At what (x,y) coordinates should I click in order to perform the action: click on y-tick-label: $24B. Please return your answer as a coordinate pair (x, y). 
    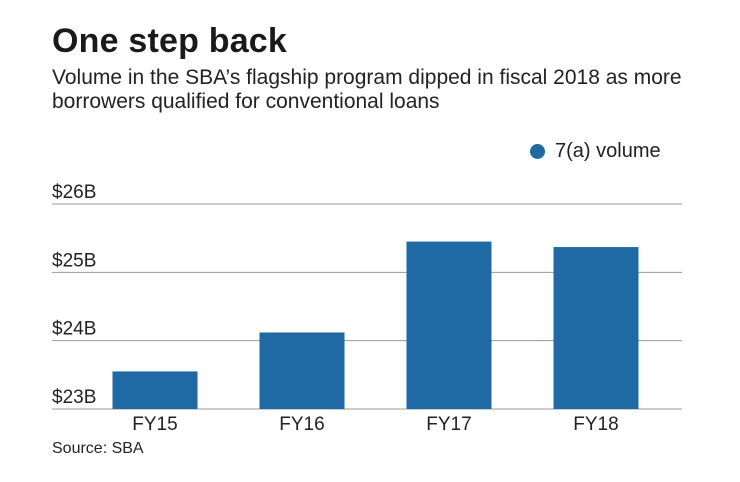
    Looking at the image, I should click on (74, 329).